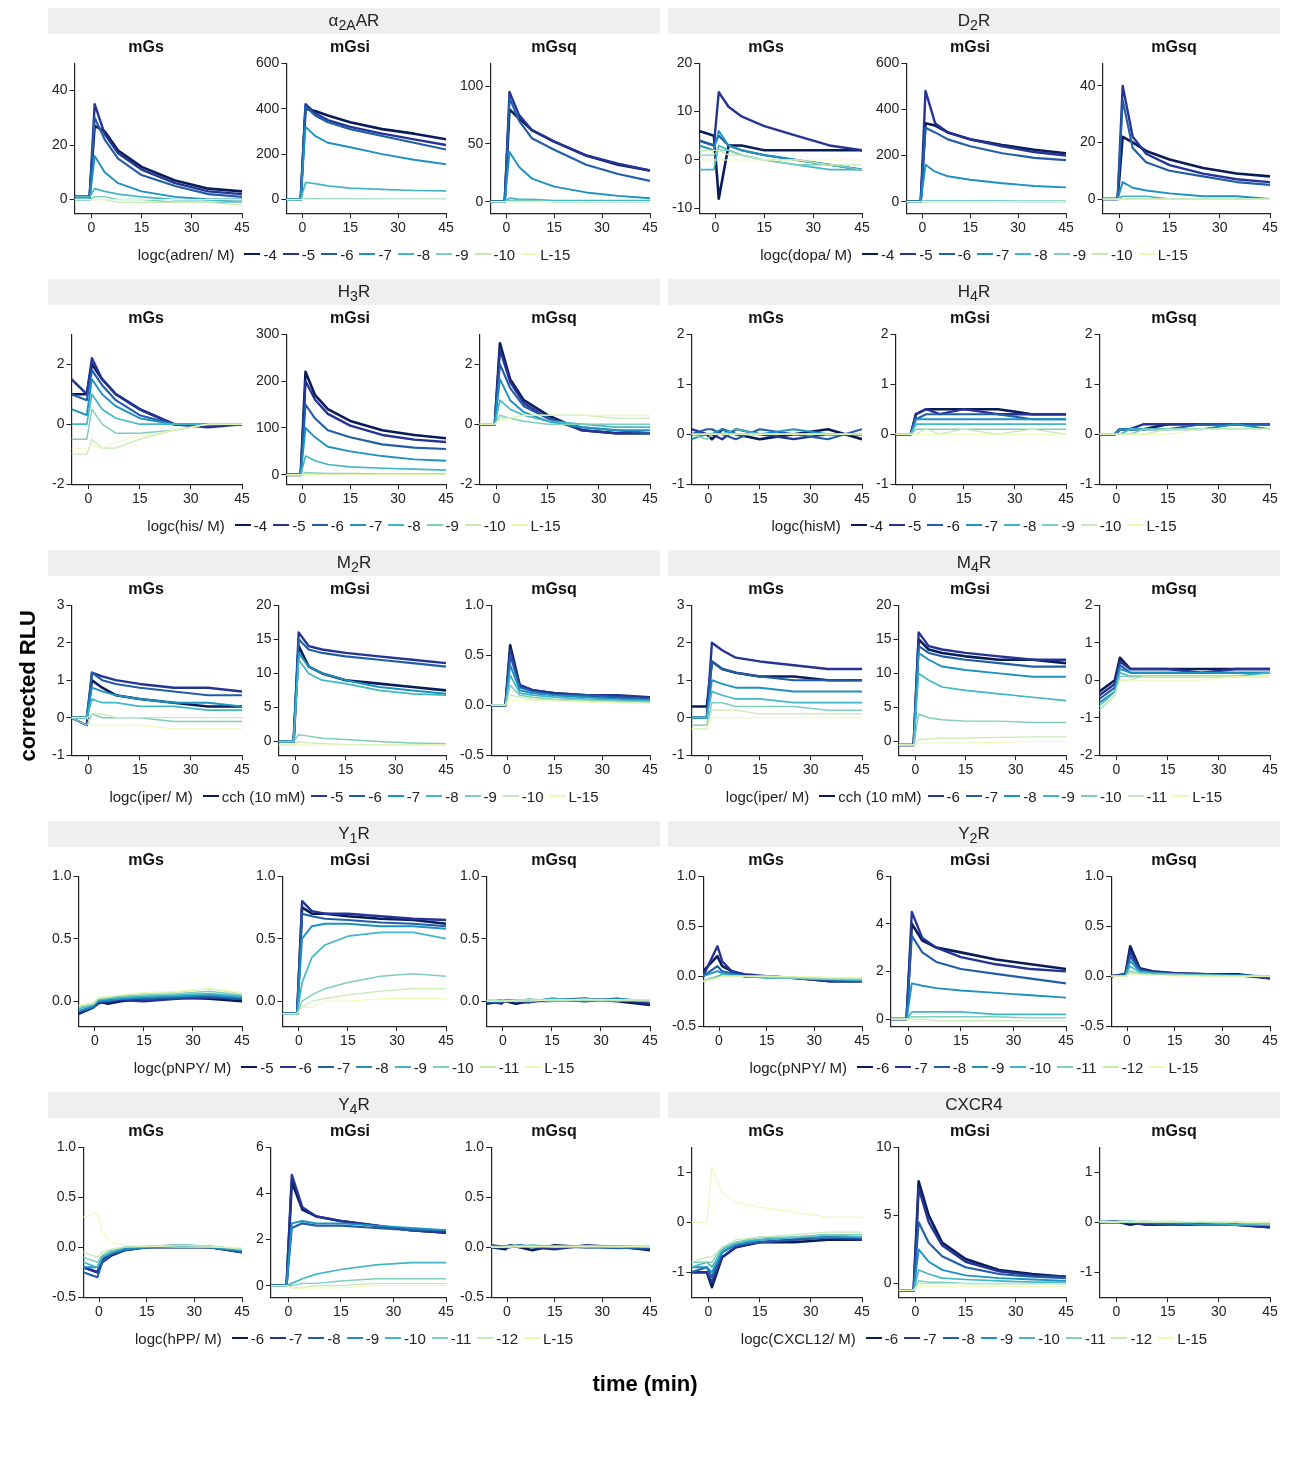 The height and width of the screenshot is (1471, 1290). What do you see at coordinates (798, 1067) in the screenshot?
I see `legend-title: logc(pNPY/ M)` at bounding box center [798, 1067].